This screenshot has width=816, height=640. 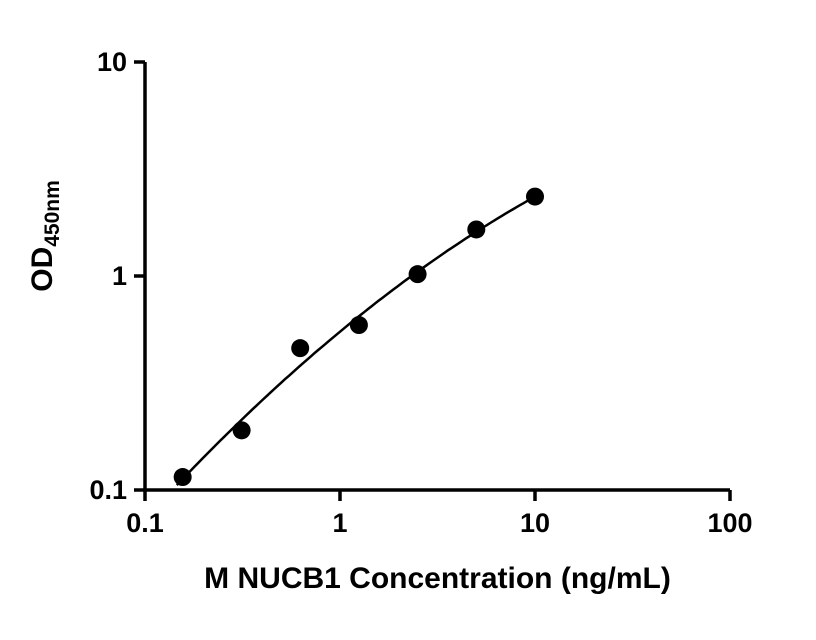 What do you see at coordinates (119, 276) in the screenshot?
I see `y-tick-label: 1` at bounding box center [119, 276].